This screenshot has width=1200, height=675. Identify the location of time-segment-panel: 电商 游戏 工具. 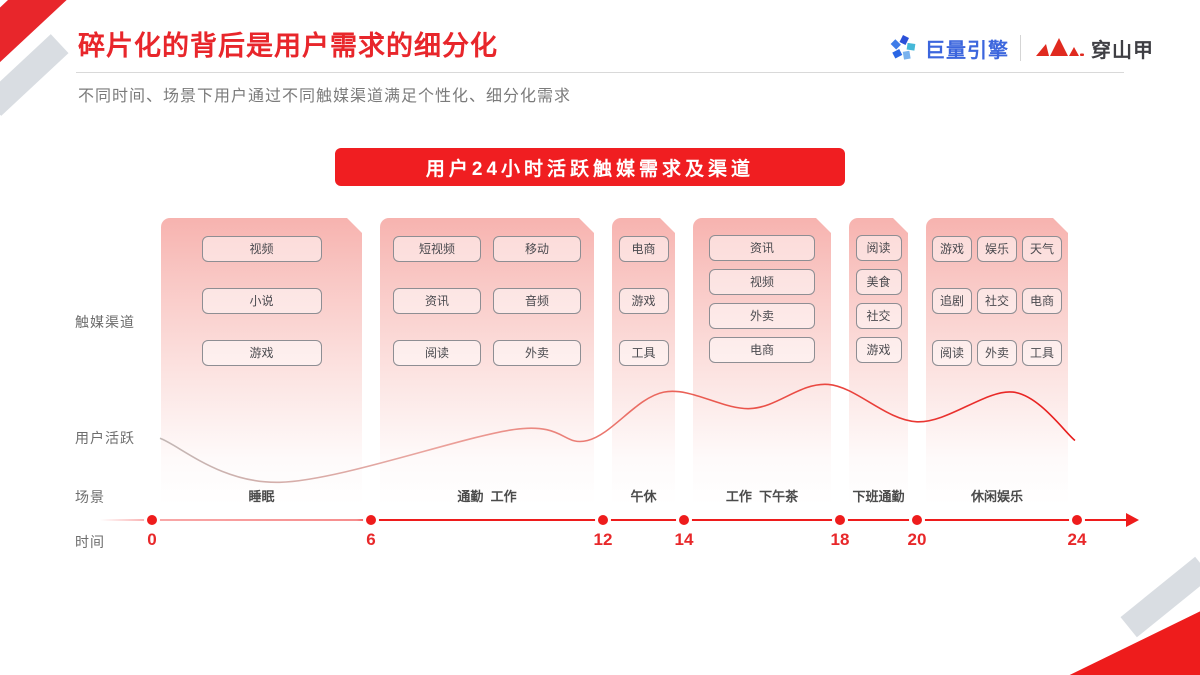
(643, 361).